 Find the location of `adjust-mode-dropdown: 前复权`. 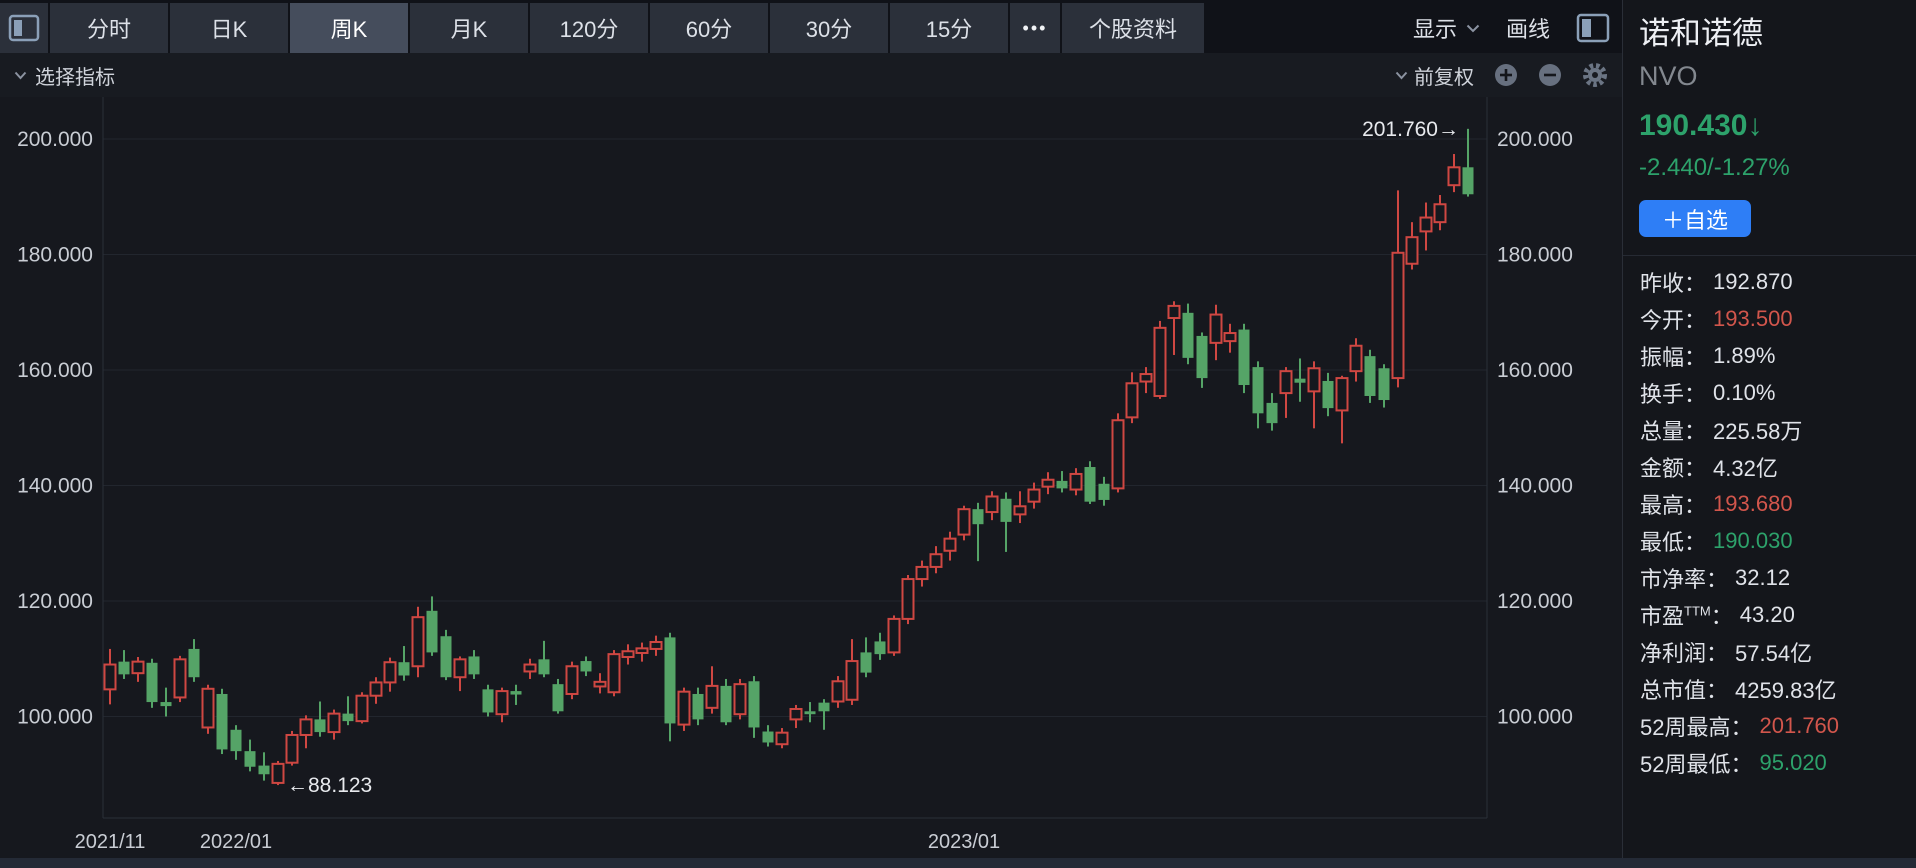

adjust-mode-dropdown: 前复权 is located at coordinates (1434, 75).